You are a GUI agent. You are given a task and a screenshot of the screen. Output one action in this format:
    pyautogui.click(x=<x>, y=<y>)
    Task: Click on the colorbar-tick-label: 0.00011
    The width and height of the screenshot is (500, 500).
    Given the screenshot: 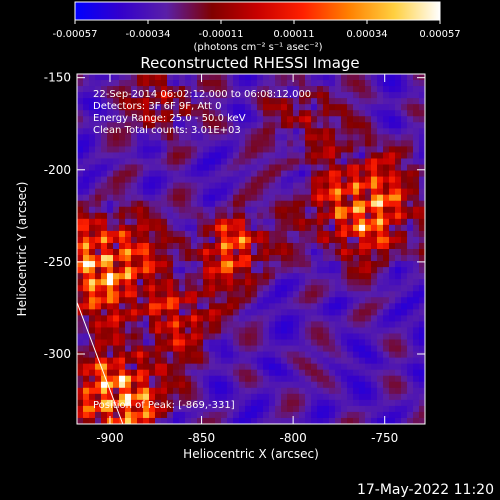 What is the action you would take?
    pyautogui.click(x=293, y=34)
    